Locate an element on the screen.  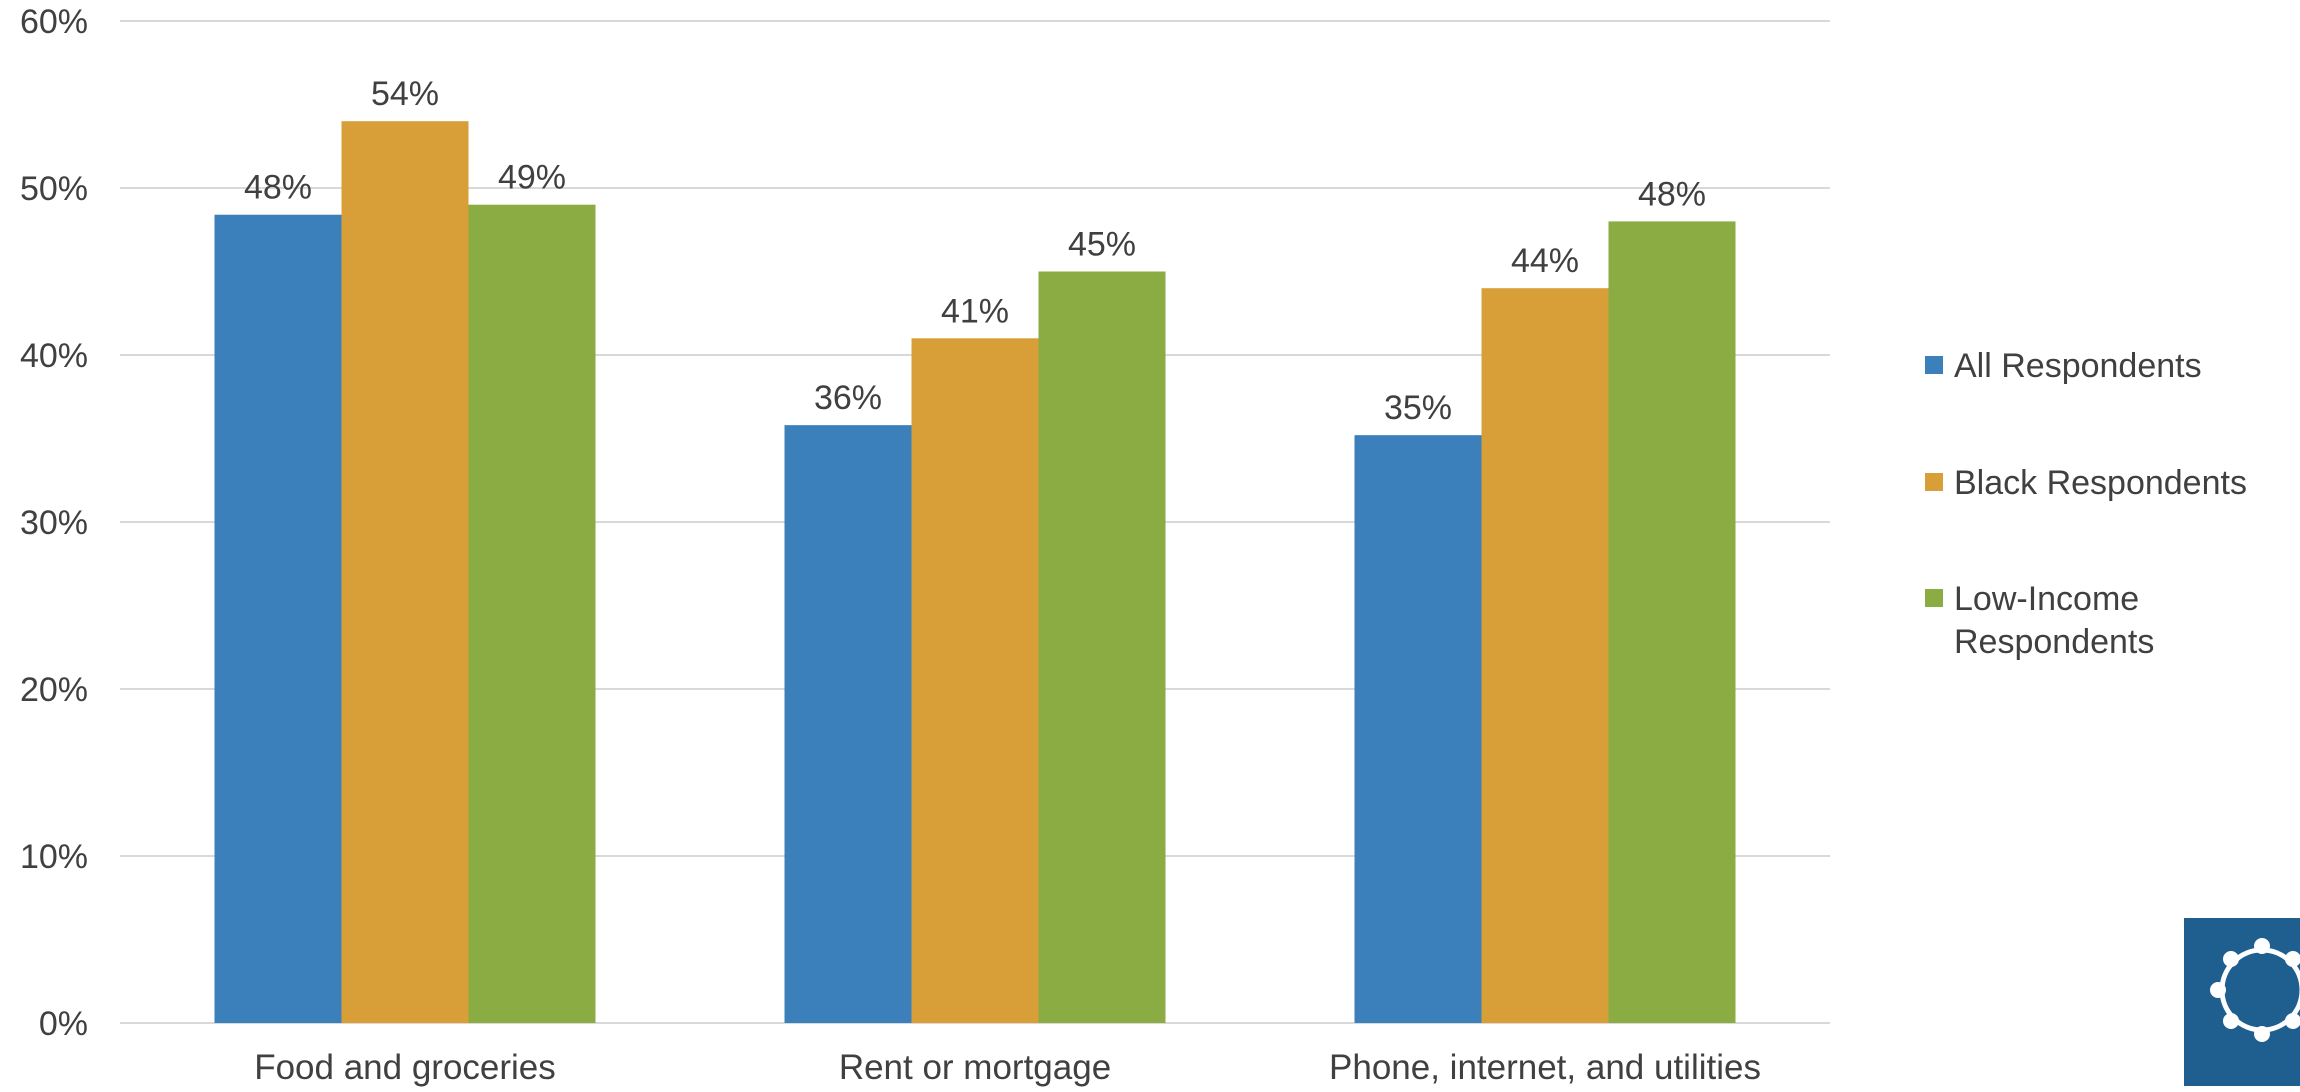
legend-label: Black Respondents is located at coordinates (2100, 483).